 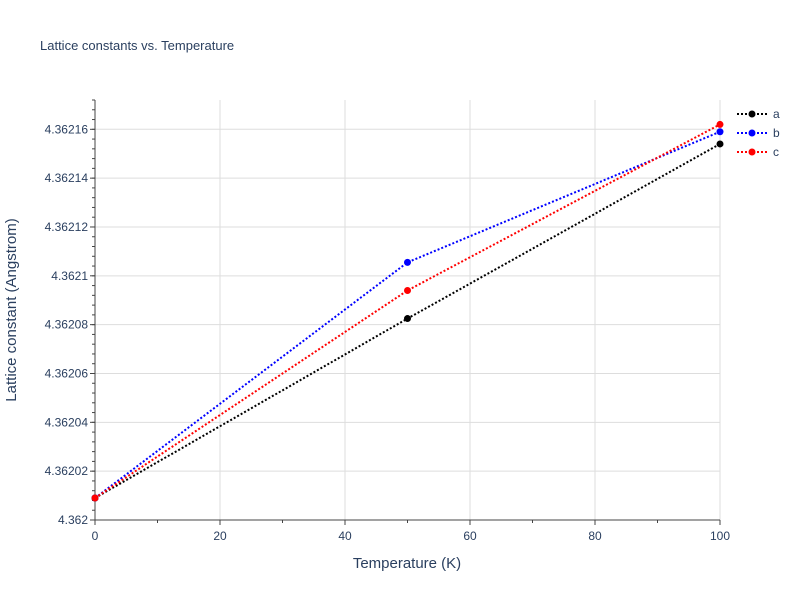 What do you see at coordinates (67, 227) in the screenshot?
I see `y-tick-label: 4.36212` at bounding box center [67, 227].